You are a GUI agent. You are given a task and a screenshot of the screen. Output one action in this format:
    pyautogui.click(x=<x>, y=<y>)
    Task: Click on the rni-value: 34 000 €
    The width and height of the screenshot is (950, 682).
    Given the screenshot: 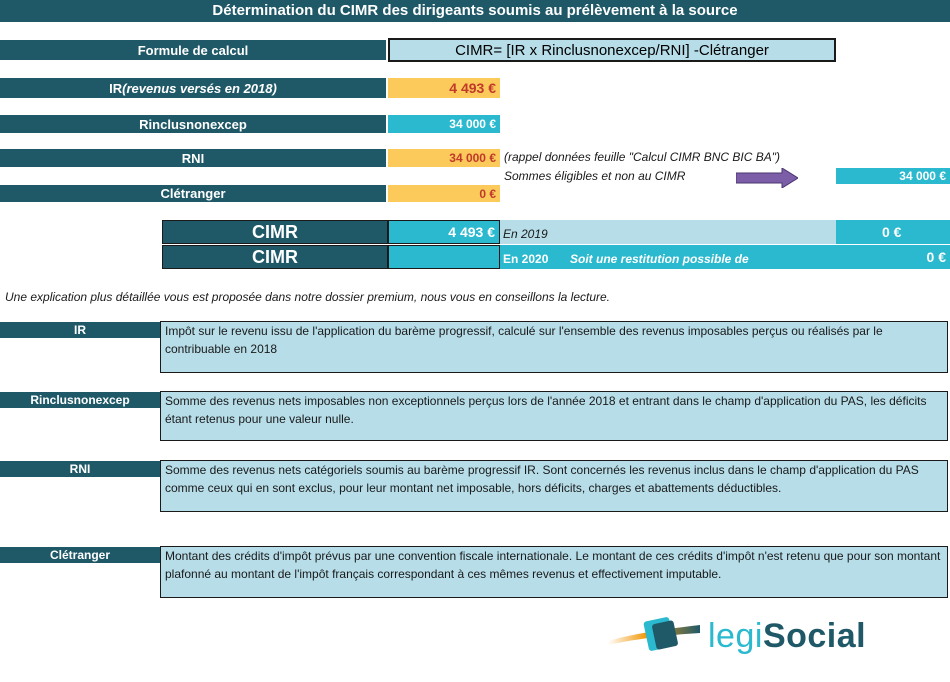 What is the action you would take?
    pyautogui.click(x=444, y=158)
    